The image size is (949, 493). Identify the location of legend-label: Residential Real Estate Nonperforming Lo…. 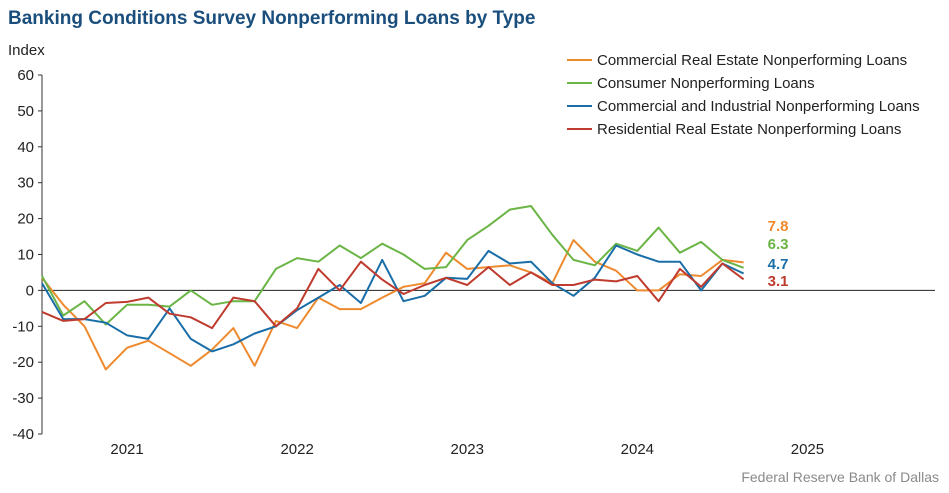
(749, 129).